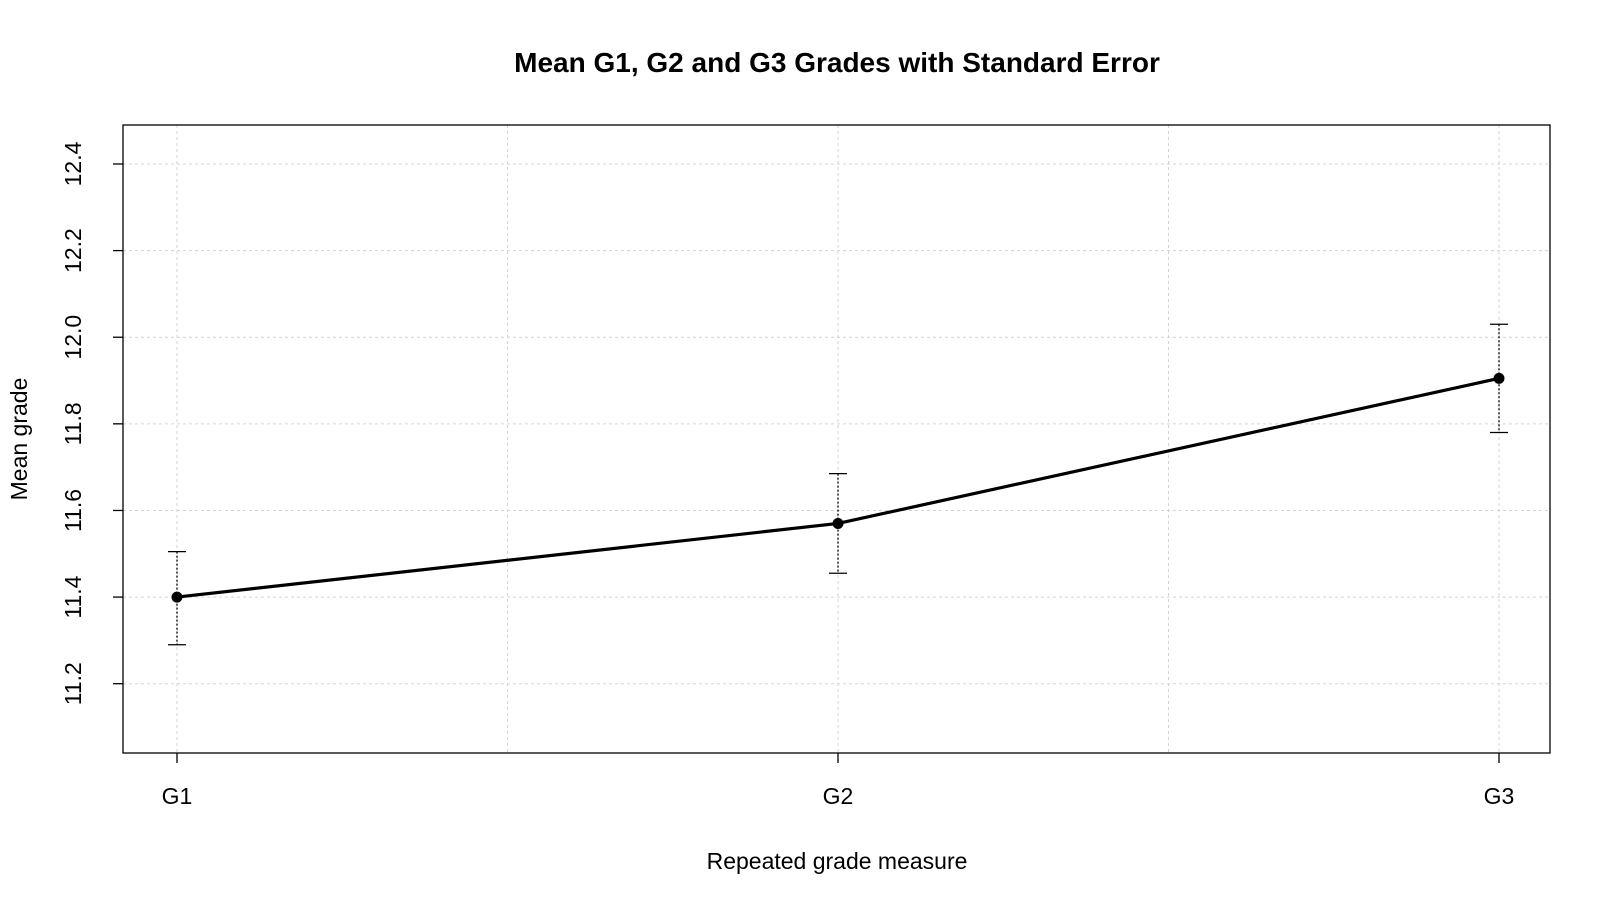 Image resolution: width=1600 pixels, height=900 pixels. I want to click on y-axis-label: Mean grade, so click(19, 439).